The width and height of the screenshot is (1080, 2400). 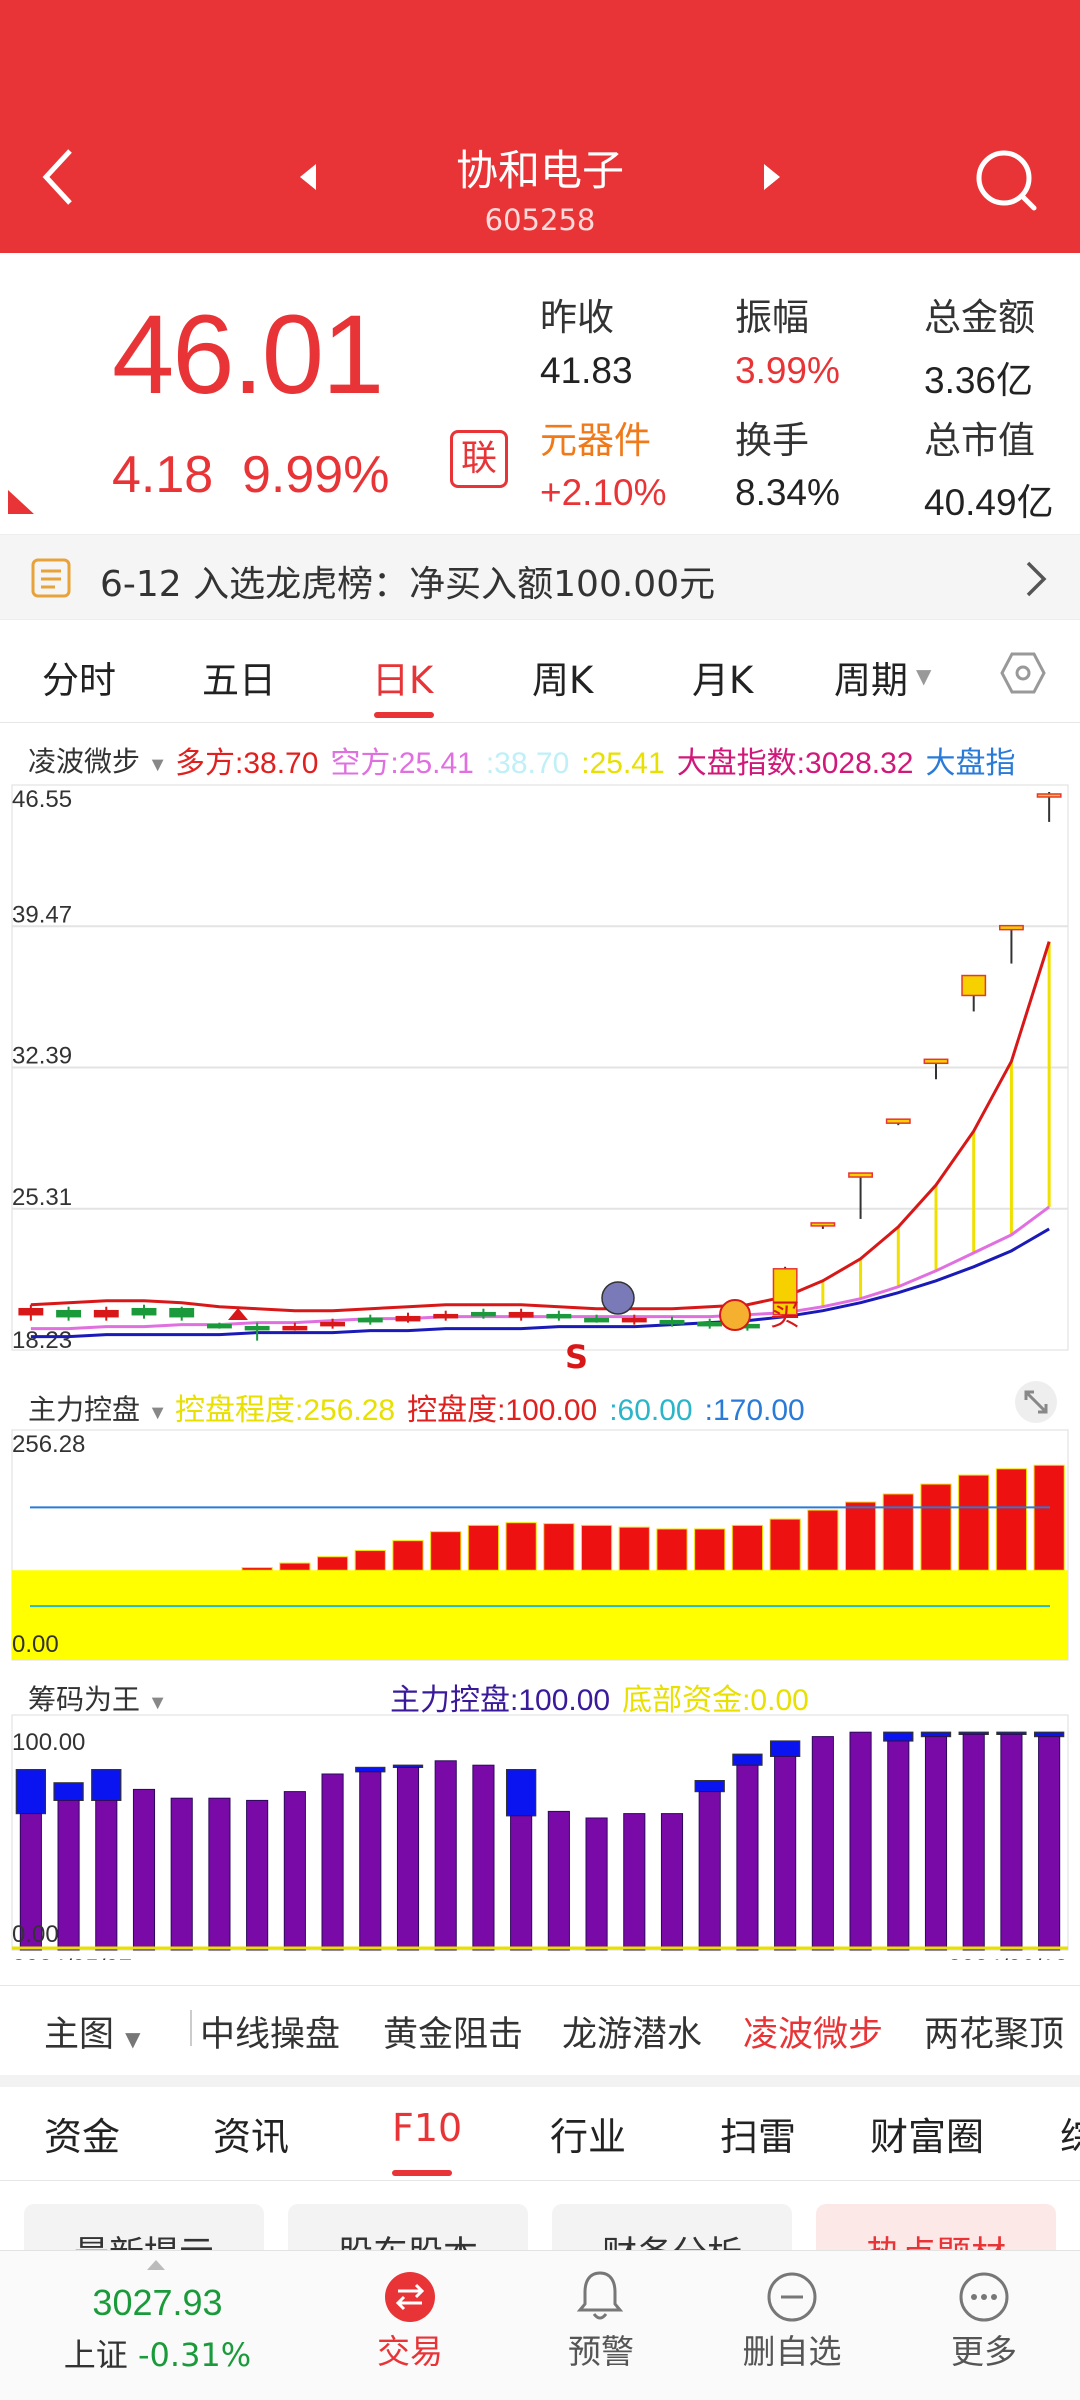 What do you see at coordinates (92, 2031) in the screenshot?
I see `main-chart-menu: 主图 ▼` at bounding box center [92, 2031].